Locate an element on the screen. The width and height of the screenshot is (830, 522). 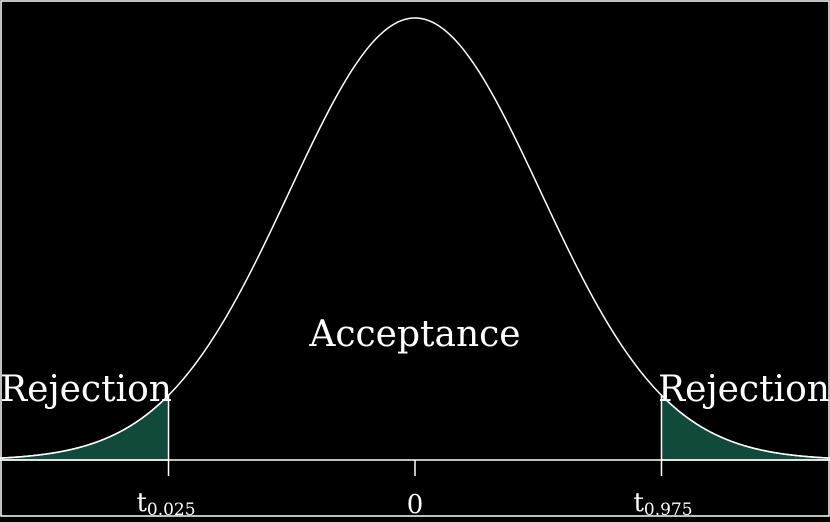
tick-label-zero: 0 is located at coordinates (415, 503).